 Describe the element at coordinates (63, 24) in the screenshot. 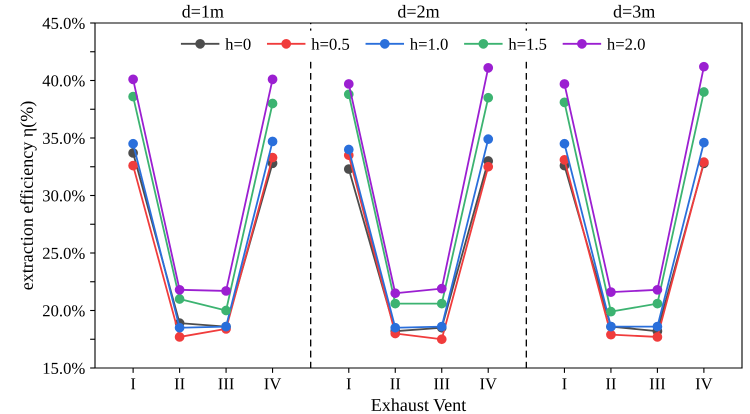

I see `y-tick-label: 45.0%` at that location.